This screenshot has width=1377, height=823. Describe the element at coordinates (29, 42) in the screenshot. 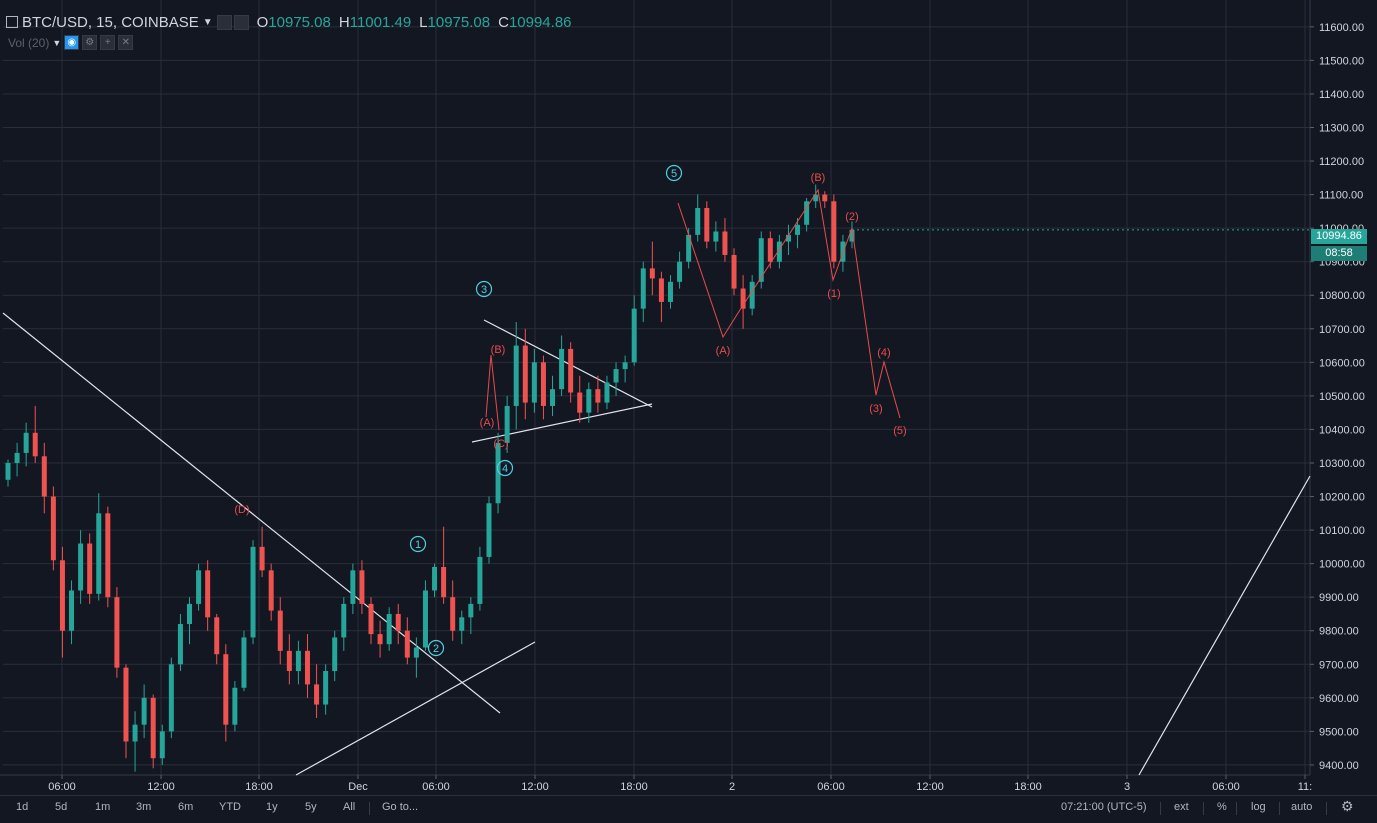

I see `volume-label: Vol (20)` at that location.